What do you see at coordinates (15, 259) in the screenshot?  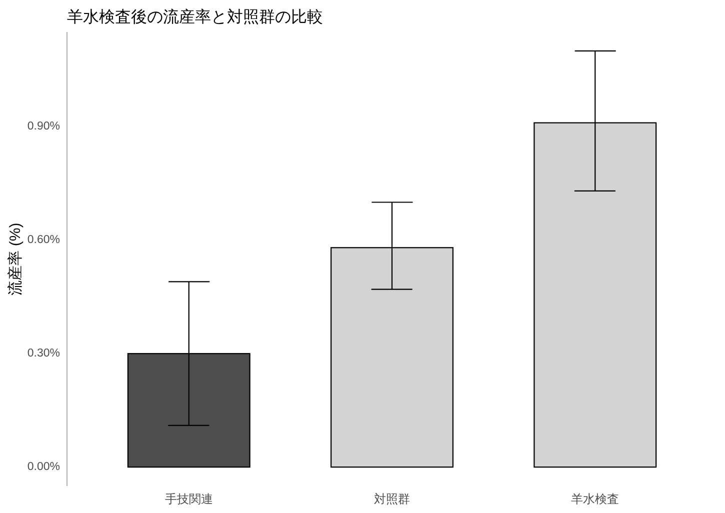 I see `y-axis-title: 流産率 (%)` at bounding box center [15, 259].